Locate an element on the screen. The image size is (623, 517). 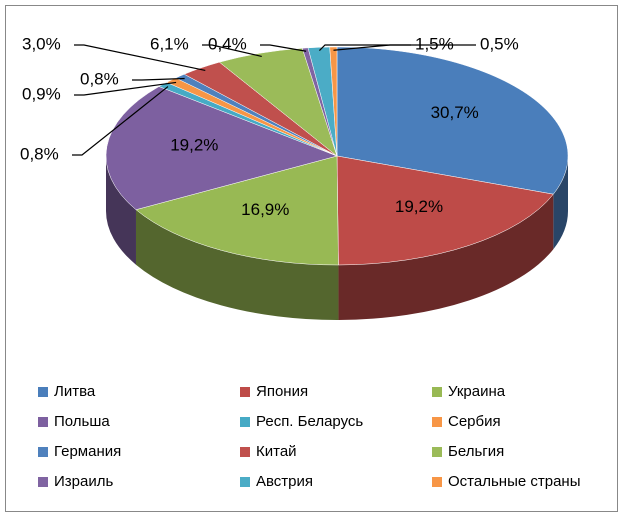
data-label: 0,9% is located at coordinates (41, 93).